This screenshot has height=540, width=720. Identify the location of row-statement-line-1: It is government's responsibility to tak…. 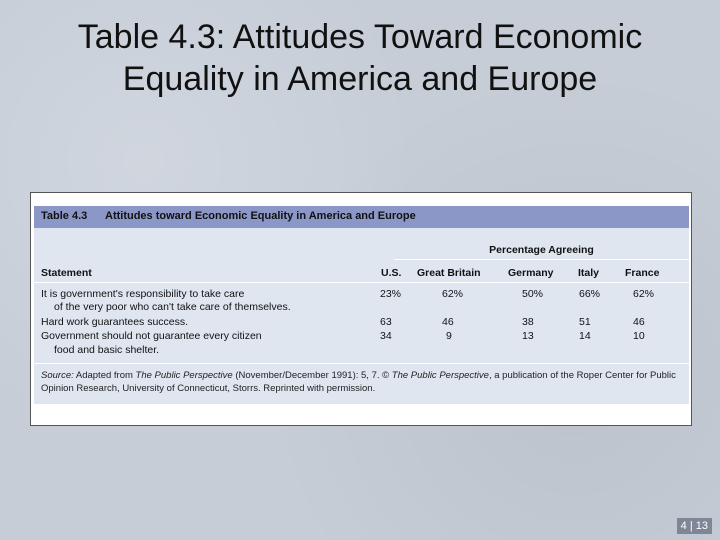
(143, 294).